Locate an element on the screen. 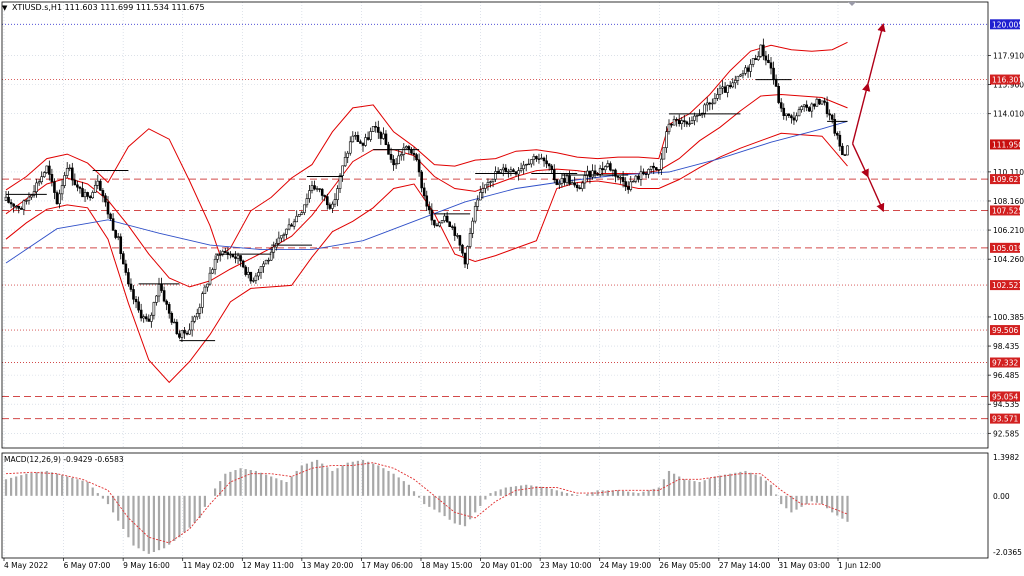 The height and width of the screenshot is (576, 1024). price-tick-label: 106.210 is located at coordinates (1008, 230).